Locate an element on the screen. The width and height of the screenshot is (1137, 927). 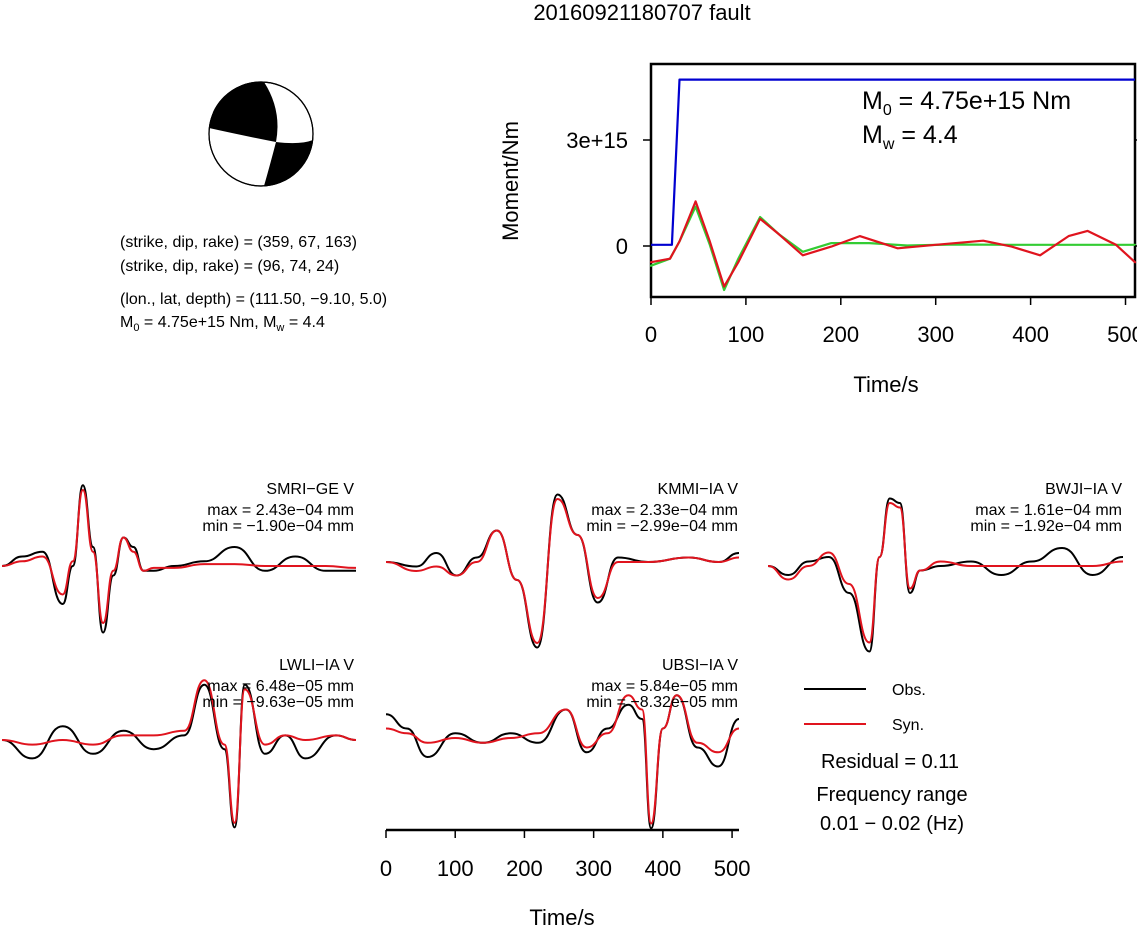
waveform-x-tick: 0 is located at coordinates (386, 868).